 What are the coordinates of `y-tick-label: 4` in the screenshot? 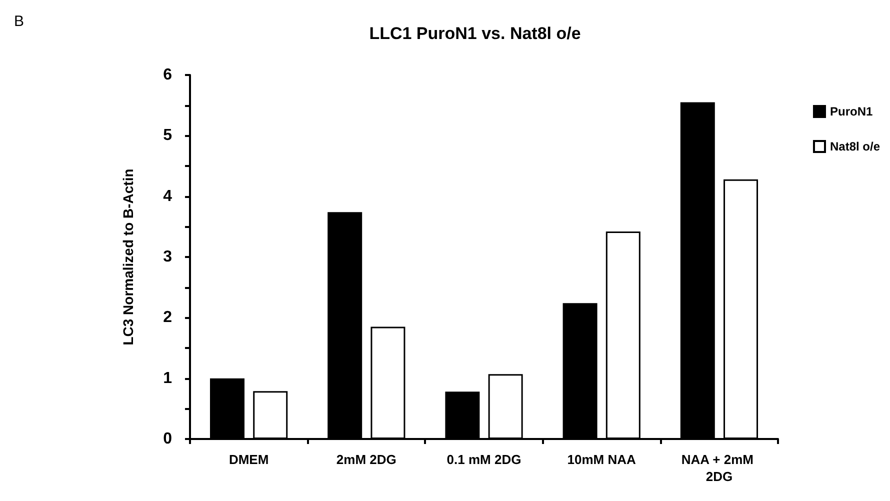 It's located at (167, 196).